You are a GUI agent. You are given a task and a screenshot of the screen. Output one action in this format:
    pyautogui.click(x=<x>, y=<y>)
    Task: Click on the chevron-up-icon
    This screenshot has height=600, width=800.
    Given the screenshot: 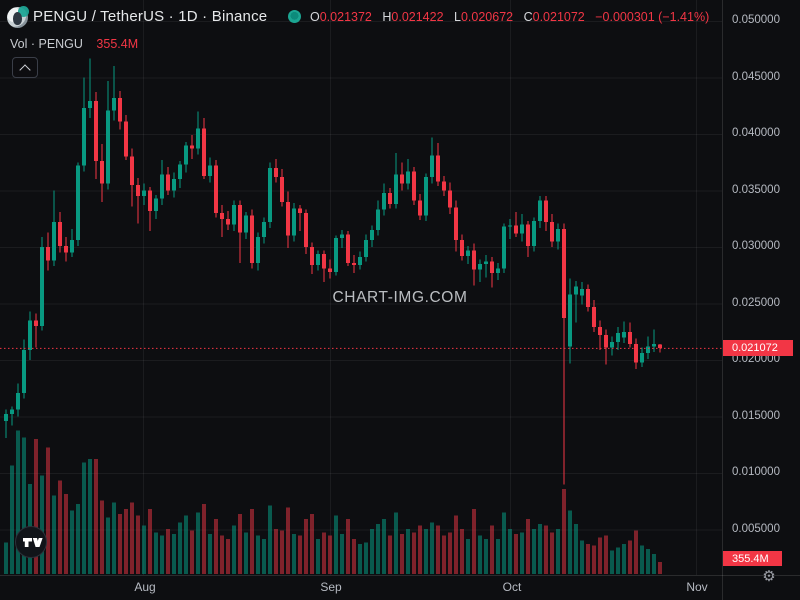 What is the action you would take?
    pyautogui.click(x=25, y=70)
    